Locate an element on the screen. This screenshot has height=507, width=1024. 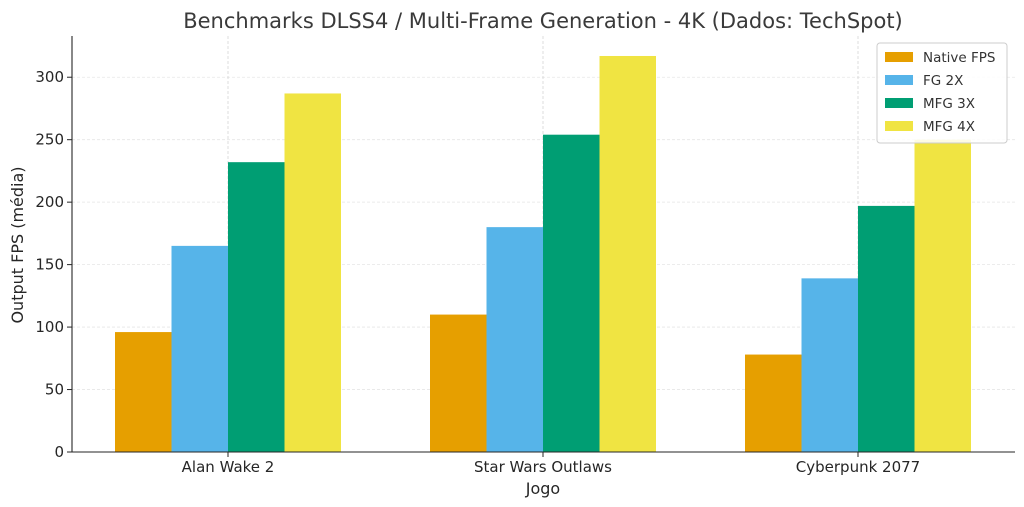
y-tick-label: 250 is located at coordinates (49, 140).